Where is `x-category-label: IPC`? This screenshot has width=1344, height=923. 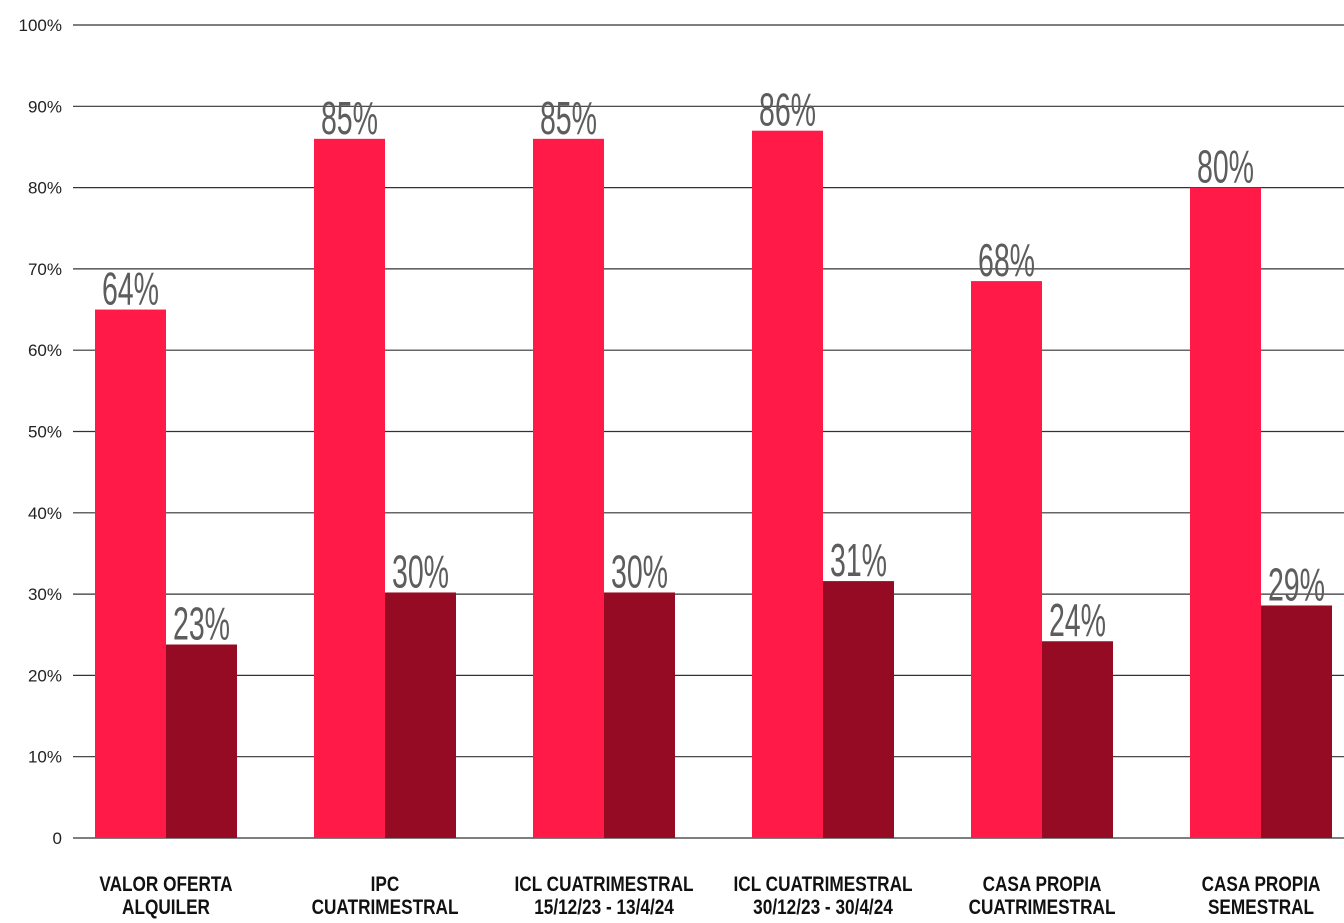 x-category-label: IPC is located at coordinates (385, 885).